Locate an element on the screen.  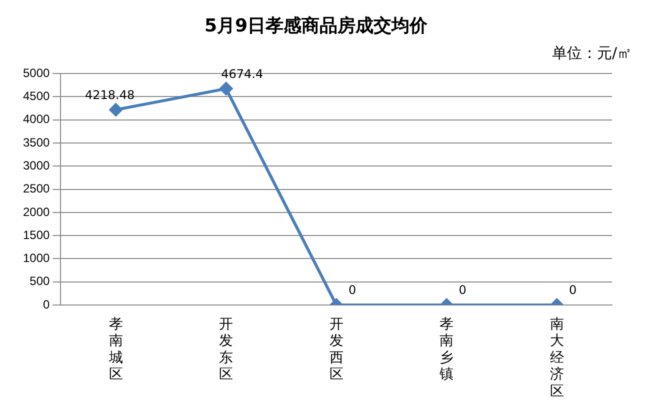
x-tick-label: 开发西区 is located at coordinates (336, 348).